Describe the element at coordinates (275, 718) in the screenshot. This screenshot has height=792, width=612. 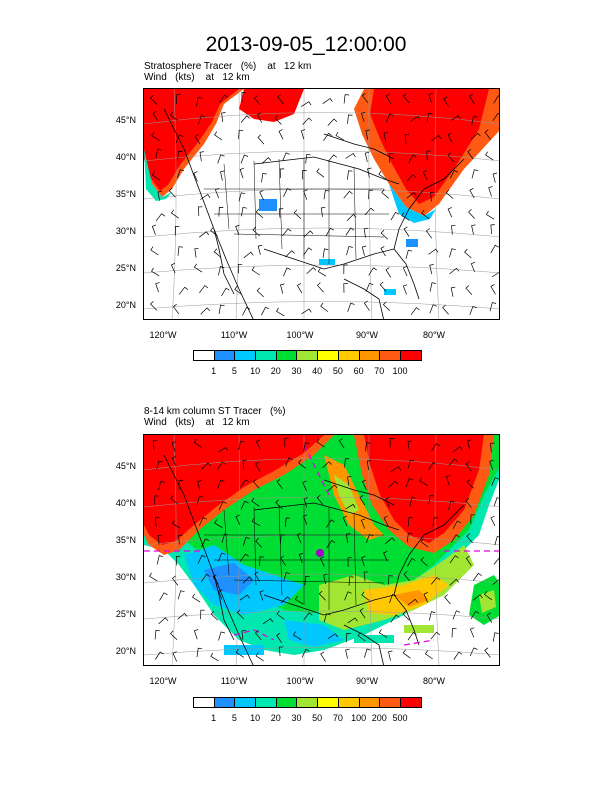
I see `colorbar-tick-label: 20` at that location.